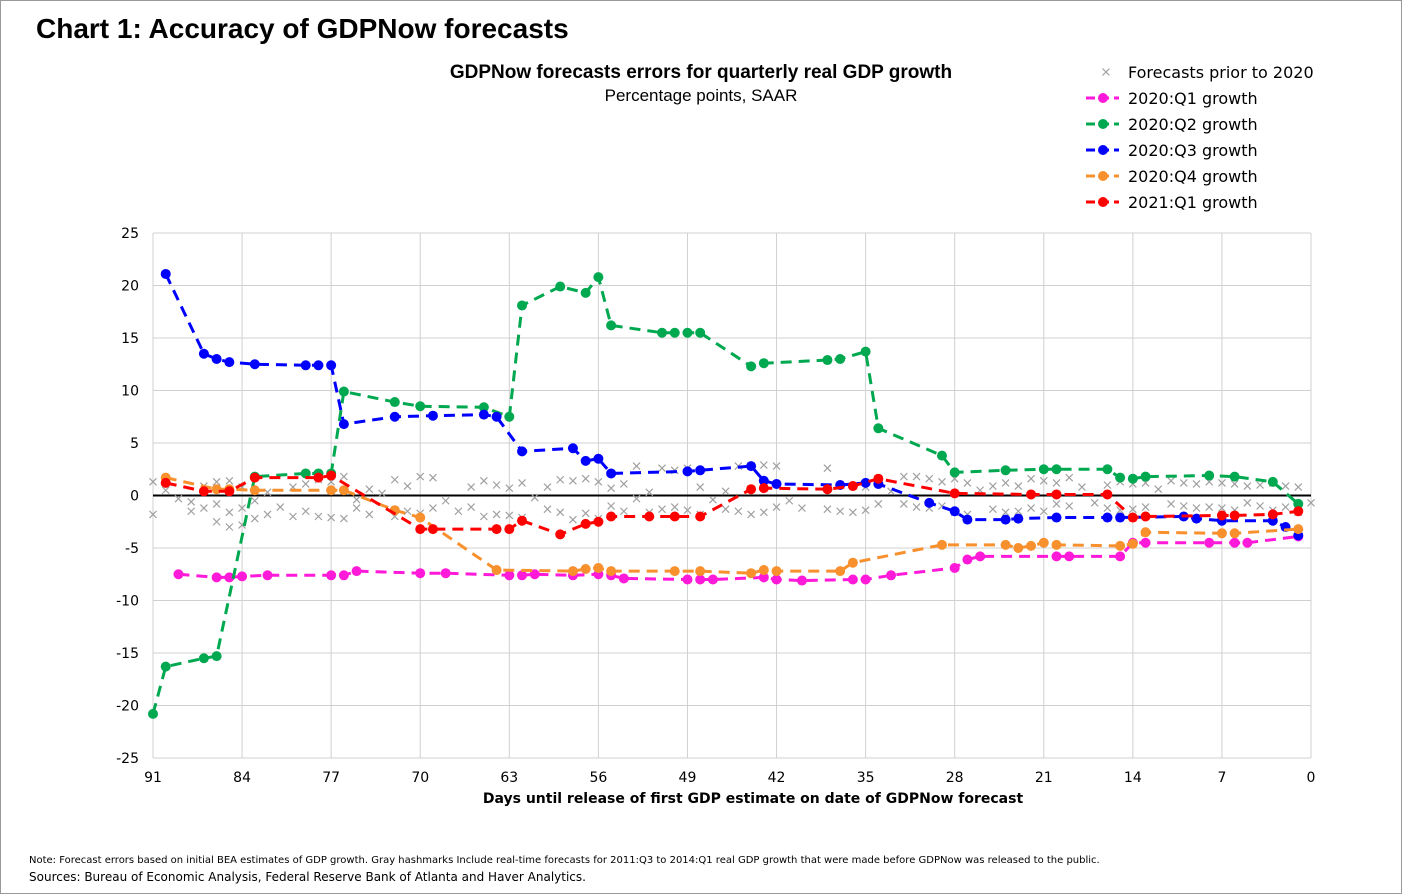 The height and width of the screenshot is (894, 1402). I want to click on x-tick-label: 49, so click(688, 778).